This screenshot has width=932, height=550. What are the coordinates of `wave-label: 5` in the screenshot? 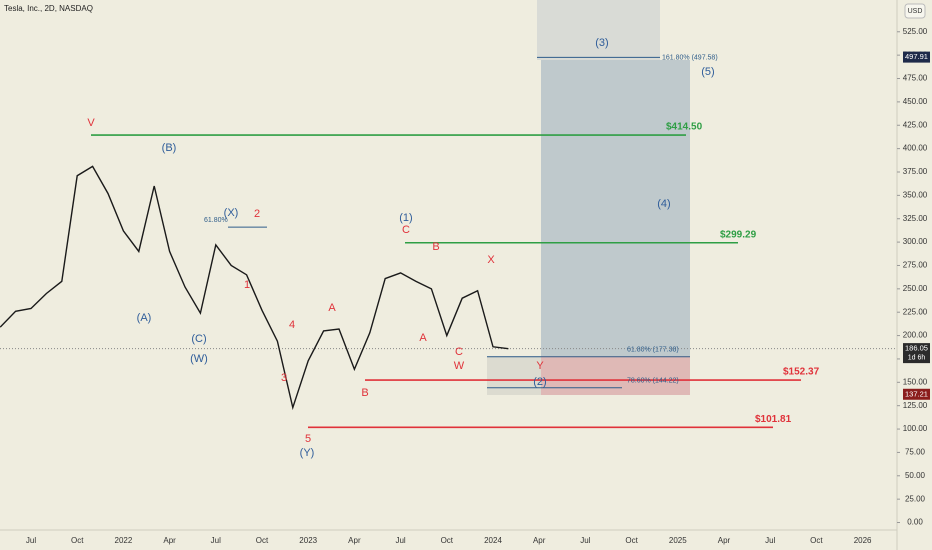 It's located at (308, 439).